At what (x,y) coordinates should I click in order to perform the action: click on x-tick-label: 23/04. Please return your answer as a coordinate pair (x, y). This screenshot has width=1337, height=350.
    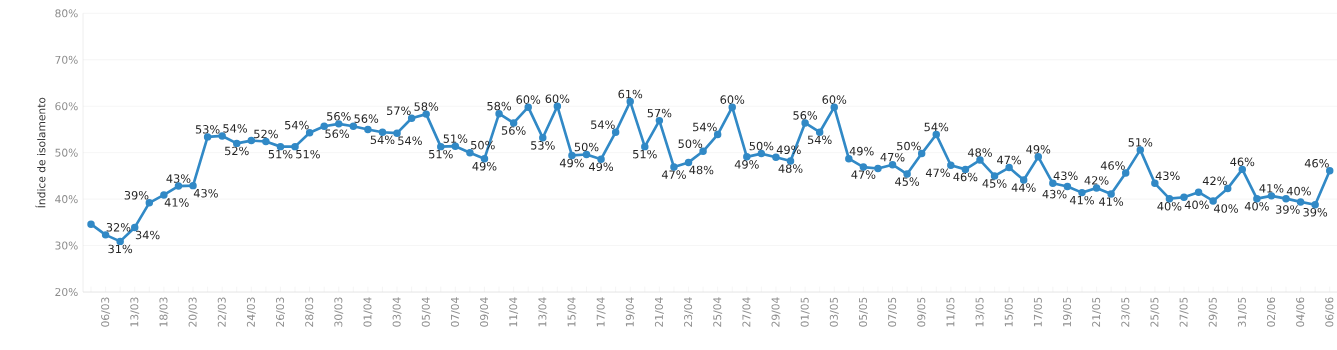
    Looking at the image, I should click on (688, 312).